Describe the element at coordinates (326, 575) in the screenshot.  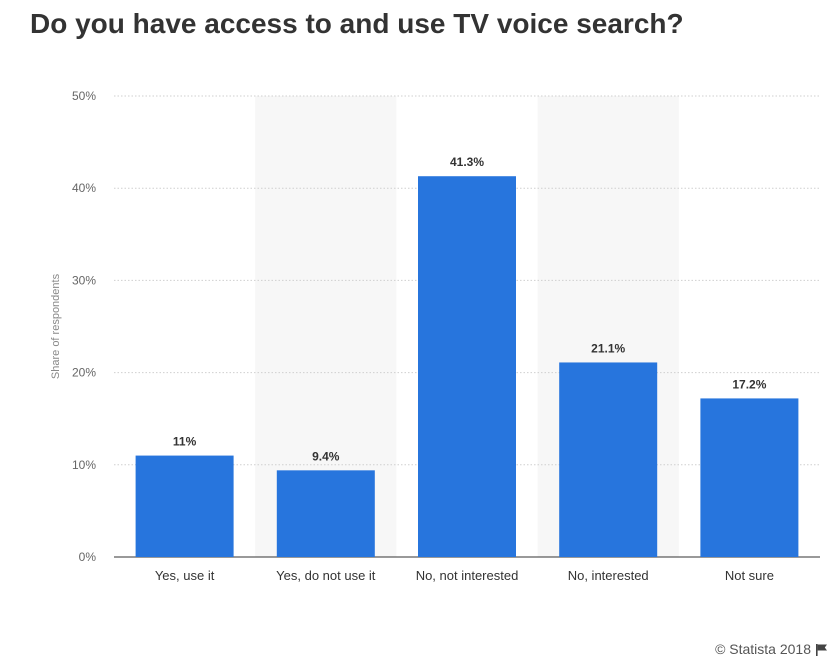
I see `x-tick-label: Yes, do not use it` at that location.